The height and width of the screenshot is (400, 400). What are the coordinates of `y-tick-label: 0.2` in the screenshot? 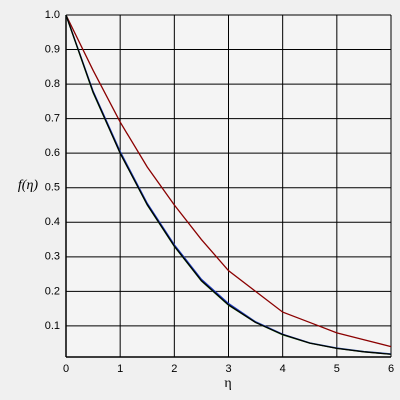 It's located at (52, 291).